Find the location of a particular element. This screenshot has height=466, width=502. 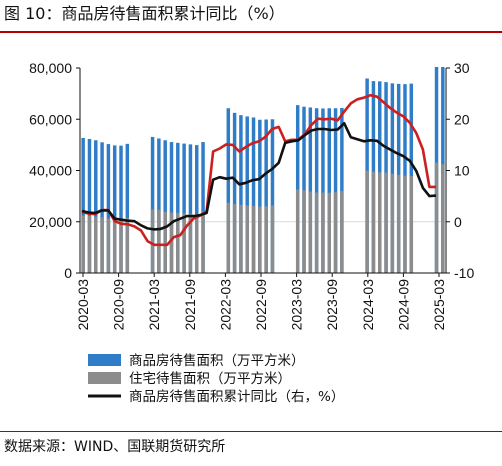

left-tick-label: 0 is located at coordinates (68, 273).